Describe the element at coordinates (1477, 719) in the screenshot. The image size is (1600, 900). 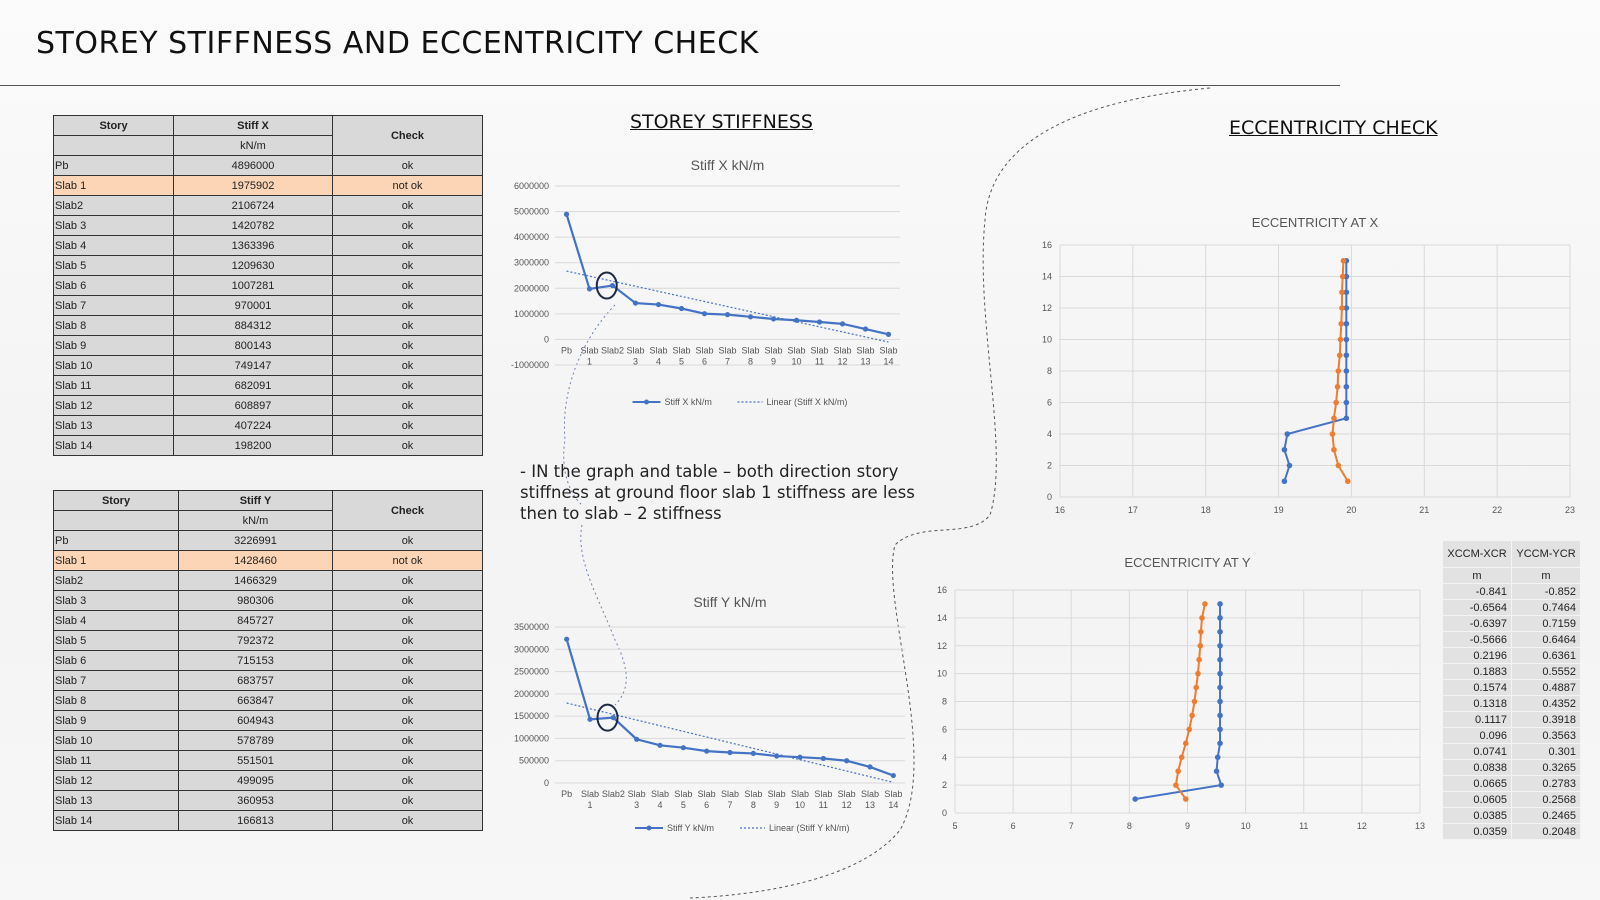
I see `ecc-x-cell: 0.1117` at that location.